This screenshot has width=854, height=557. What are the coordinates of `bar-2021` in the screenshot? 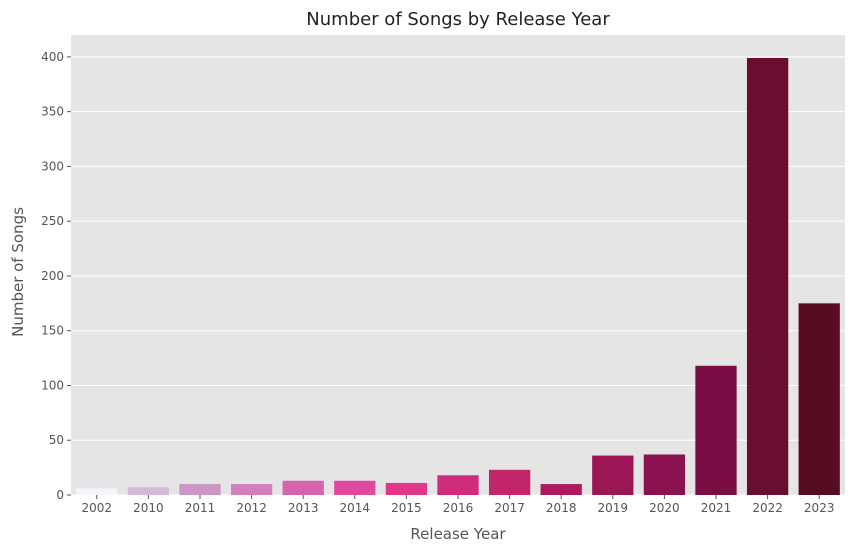 It's located at (716, 430).